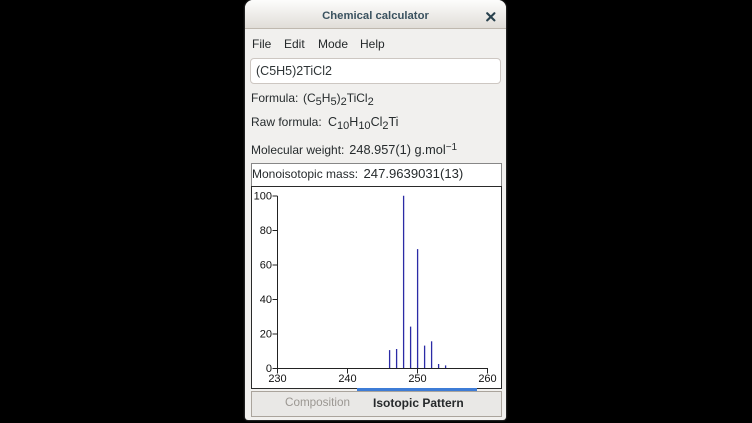 The width and height of the screenshot is (752, 423). Describe the element at coordinates (277, 379) in the screenshot. I see `svg-text: 230` at that location.